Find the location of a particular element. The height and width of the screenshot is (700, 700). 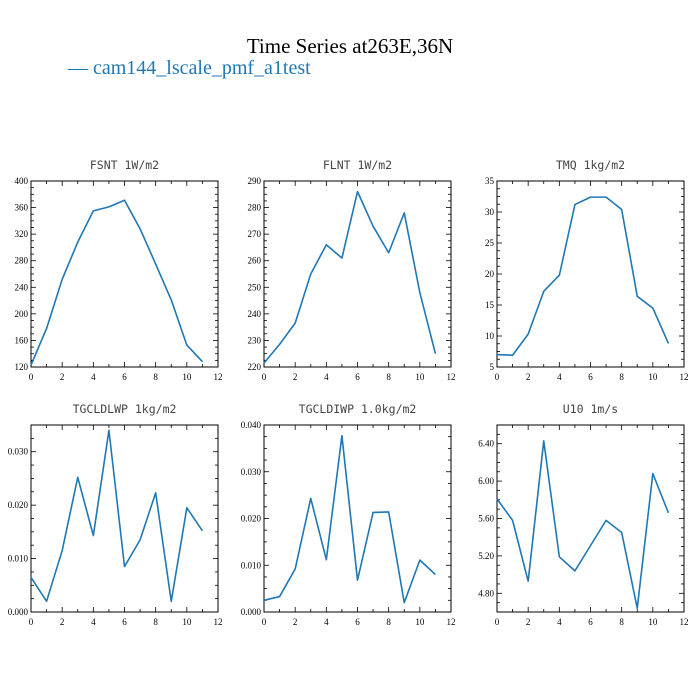

y-tick-label: 160 is located at coordinates (22, 340).